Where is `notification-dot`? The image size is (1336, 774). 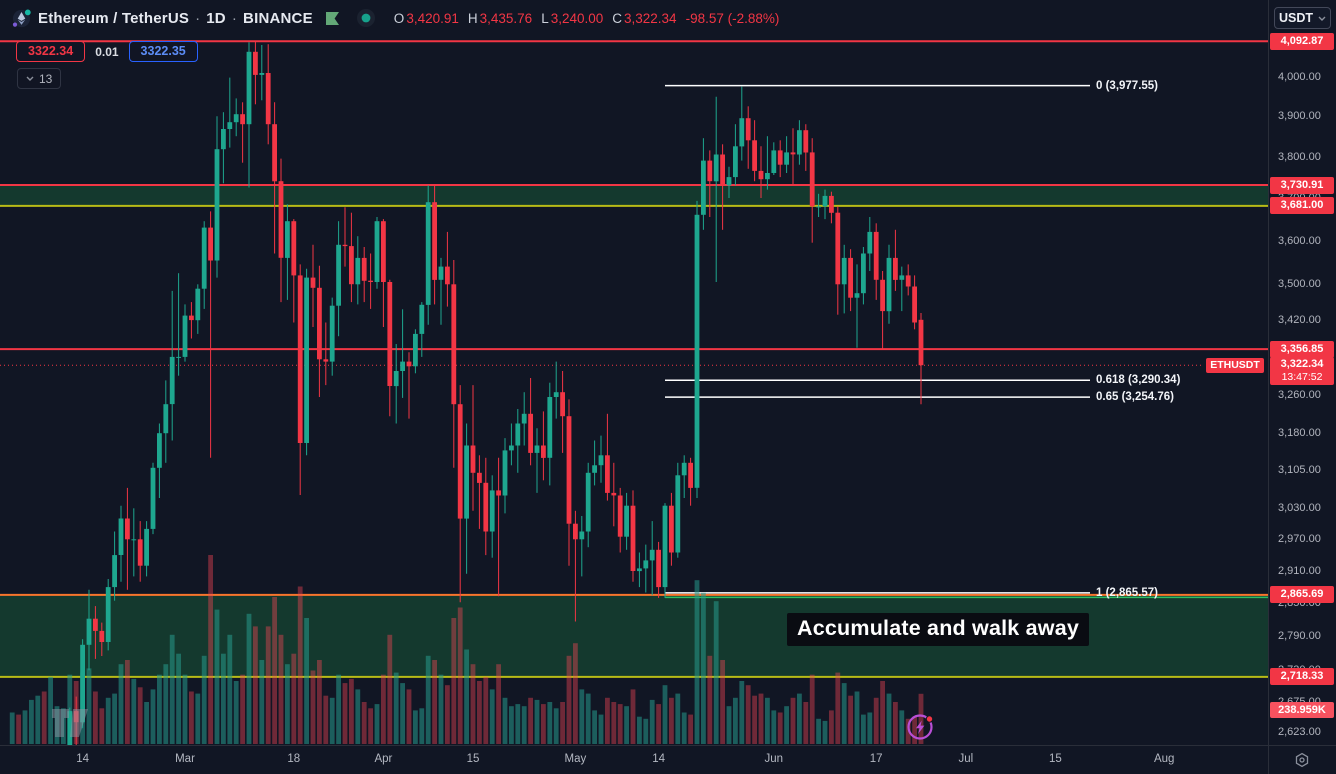
notification-dot is located at coordinates (929, 719).